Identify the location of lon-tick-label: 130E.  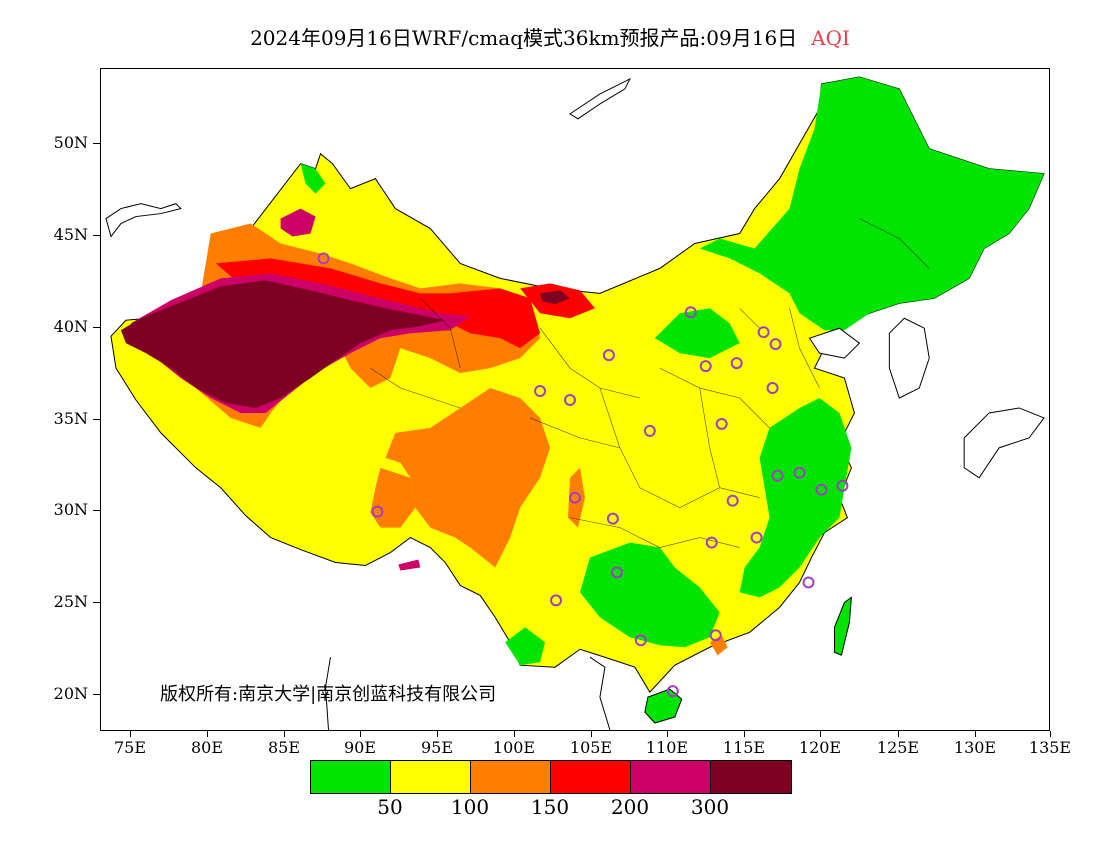
(975, 747).